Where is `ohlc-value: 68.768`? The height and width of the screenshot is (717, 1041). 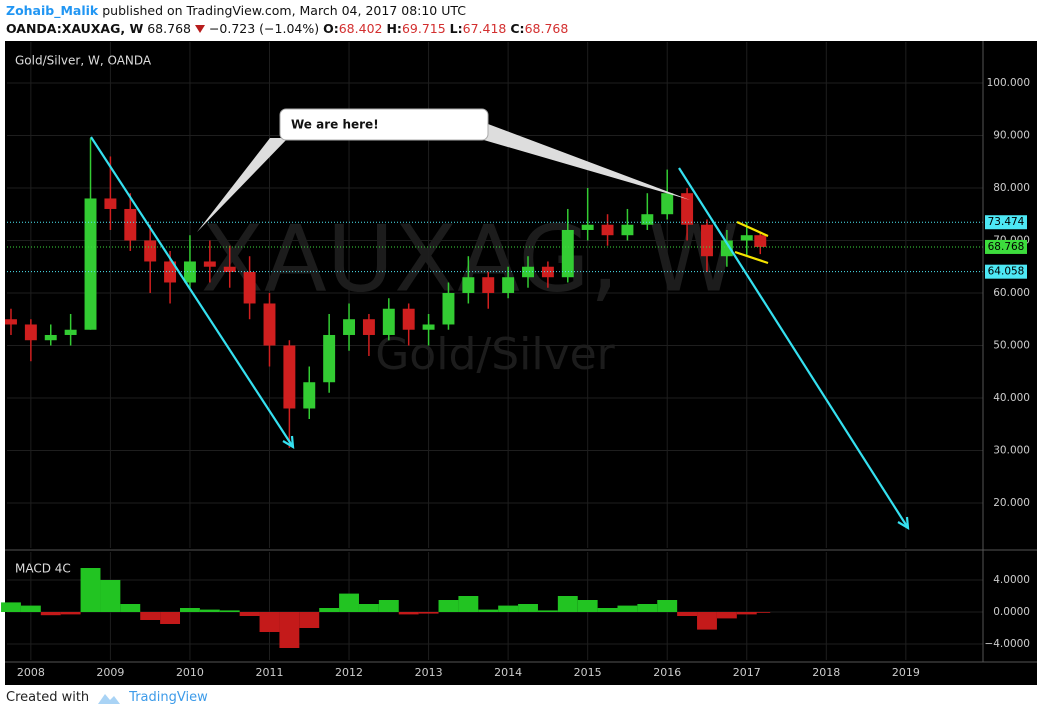 ohlc-value: 68.768 is located at coordinates (546, 28).